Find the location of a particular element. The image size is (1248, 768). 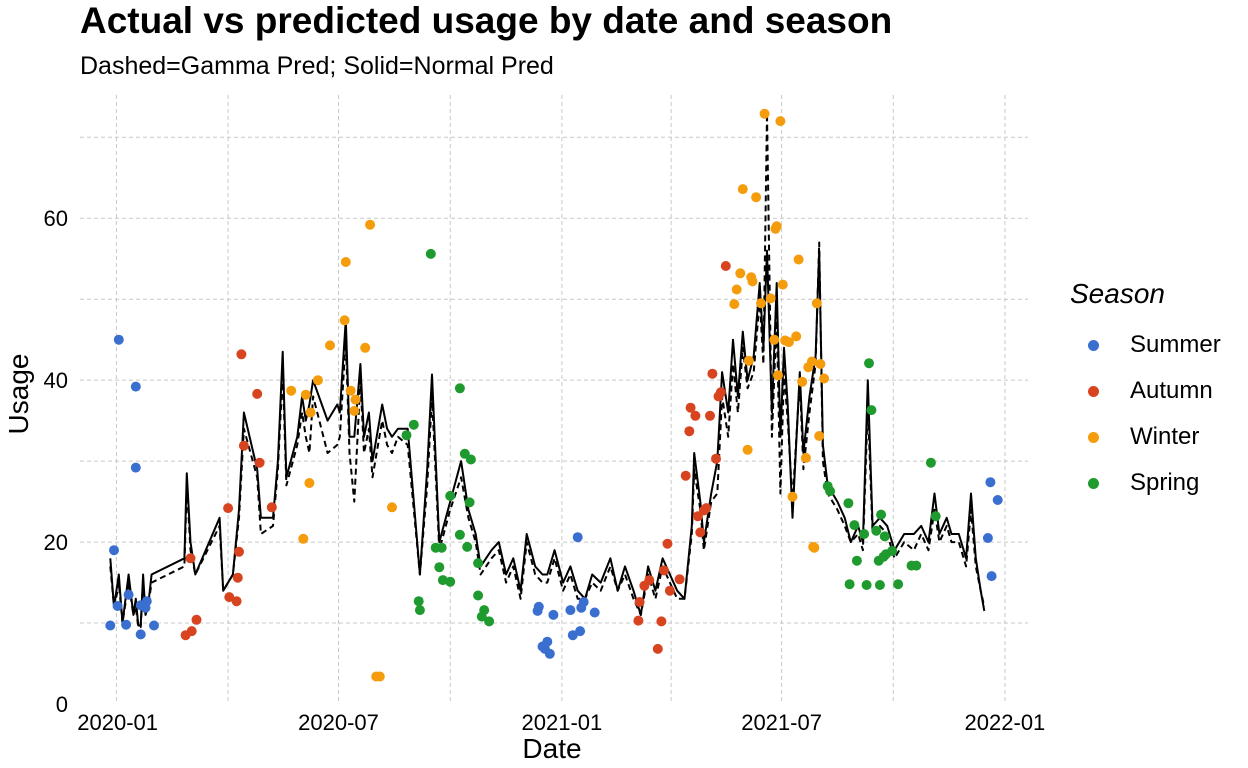

legend-item-winter: Winter is located at coordinates (1145, 437).